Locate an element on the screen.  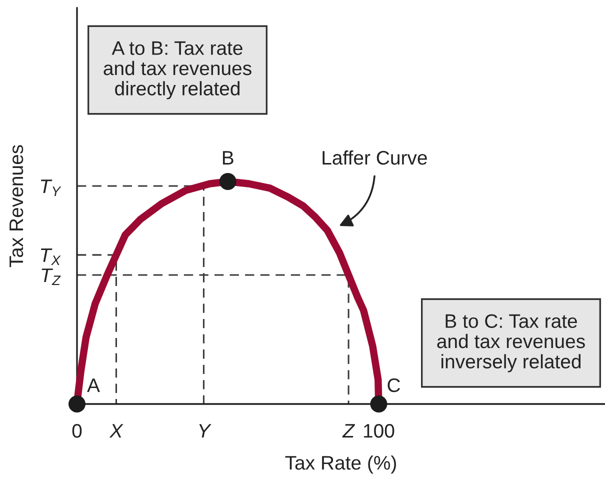
x-tick-label: 0 is located at coordinates (77, 431).